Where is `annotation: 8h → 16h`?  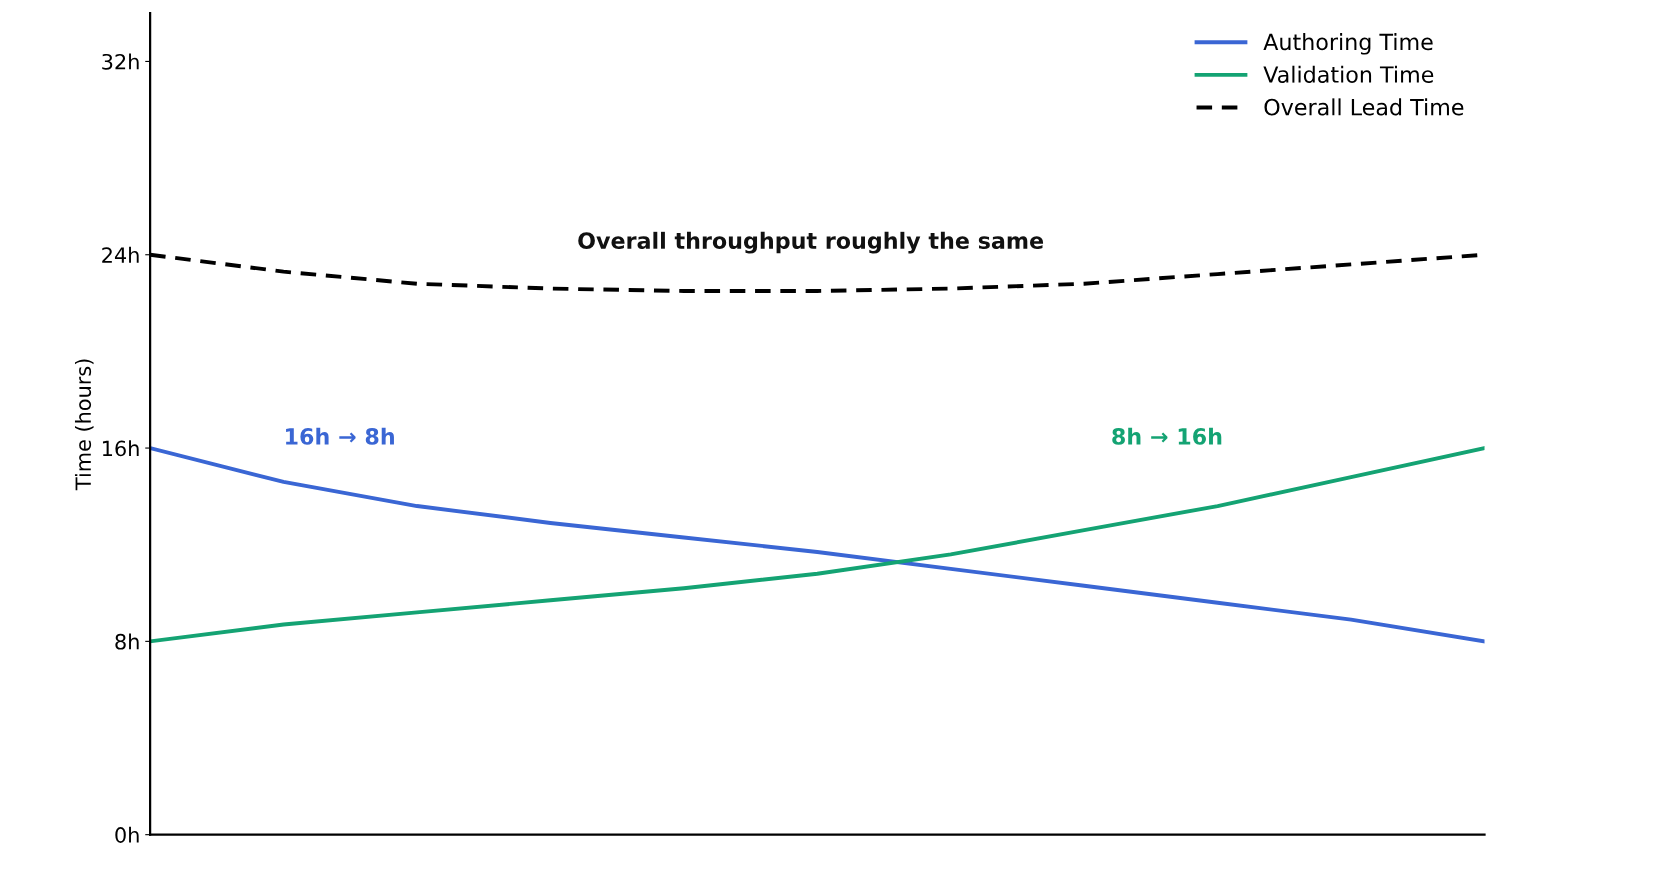 annotation: 8h → 16h is located at coordinates (1167, 436).